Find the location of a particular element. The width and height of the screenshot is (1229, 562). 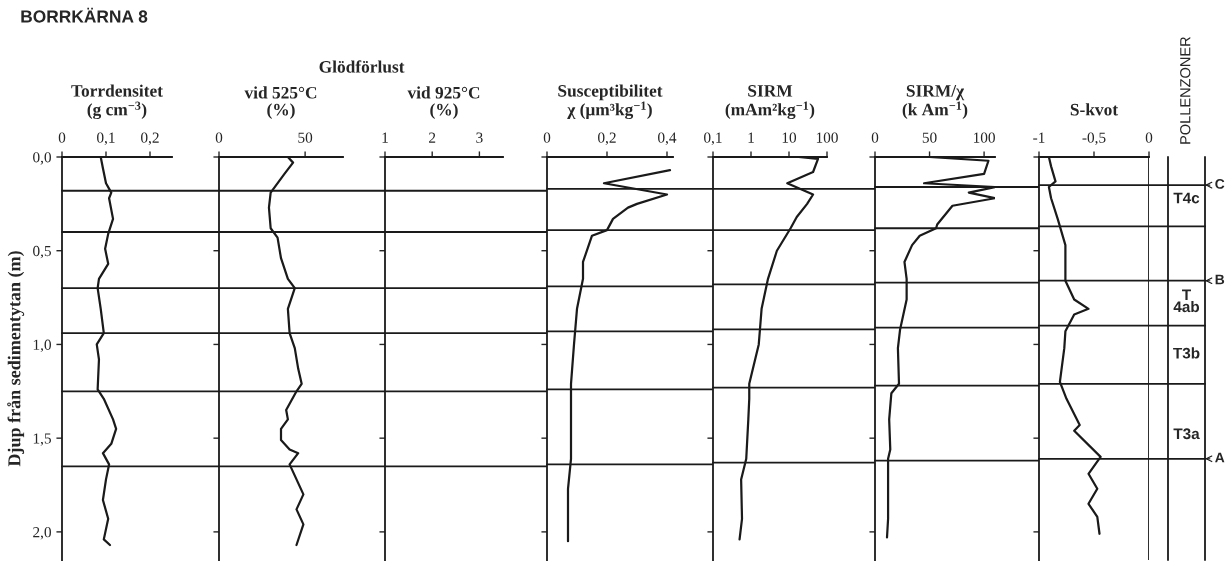

y-tick-label: 1,5 is located at coordinates (42, 439).